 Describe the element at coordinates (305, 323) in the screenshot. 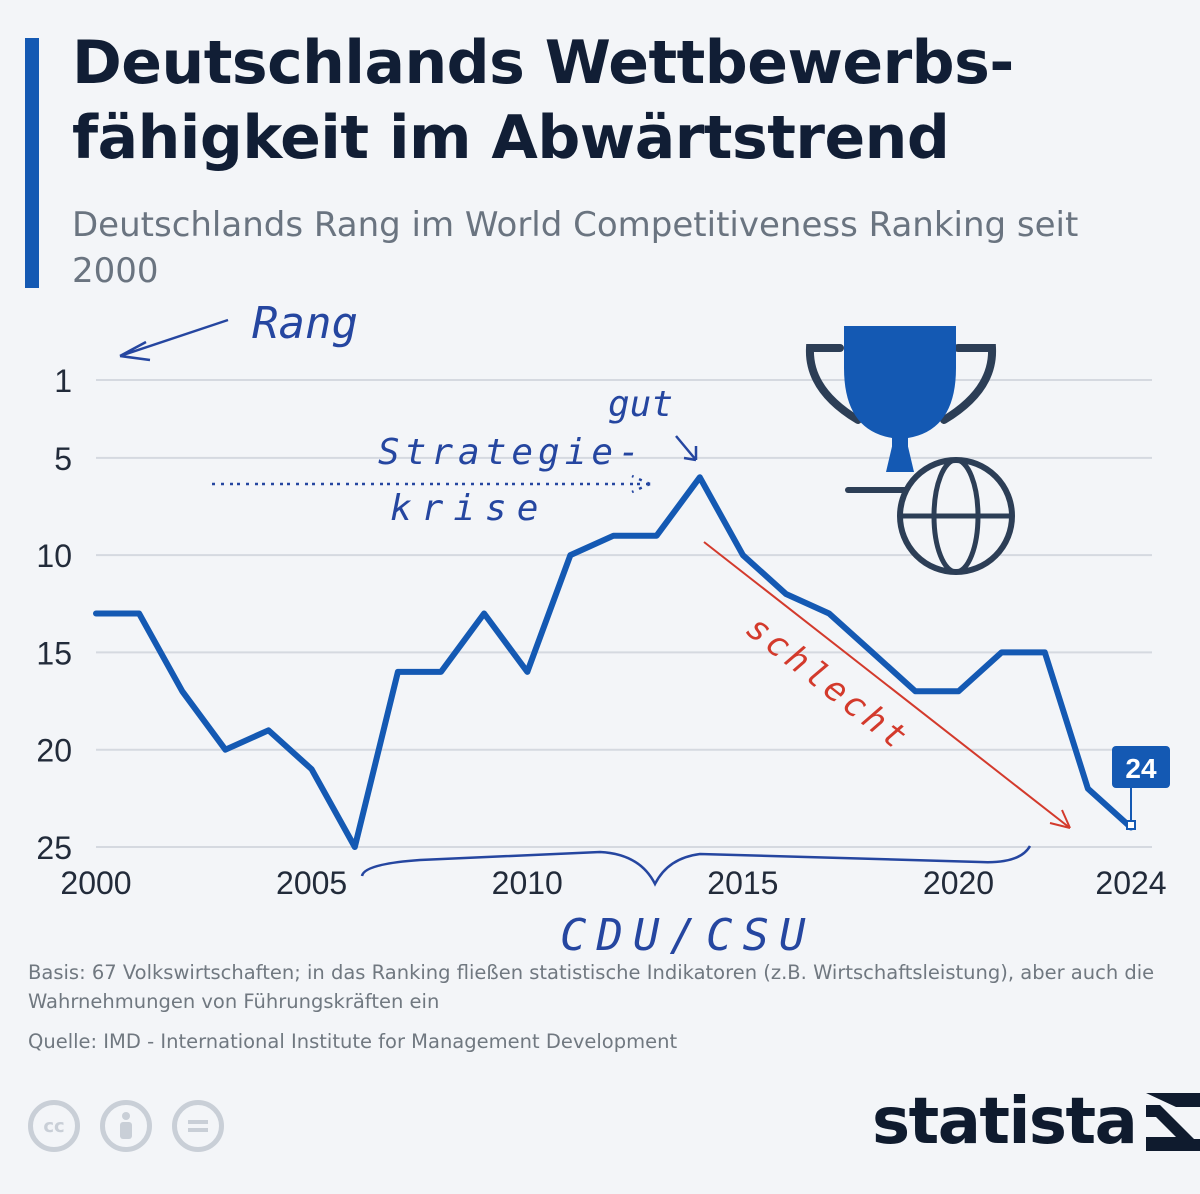

I see `annotation-rang: Rang` at that location.